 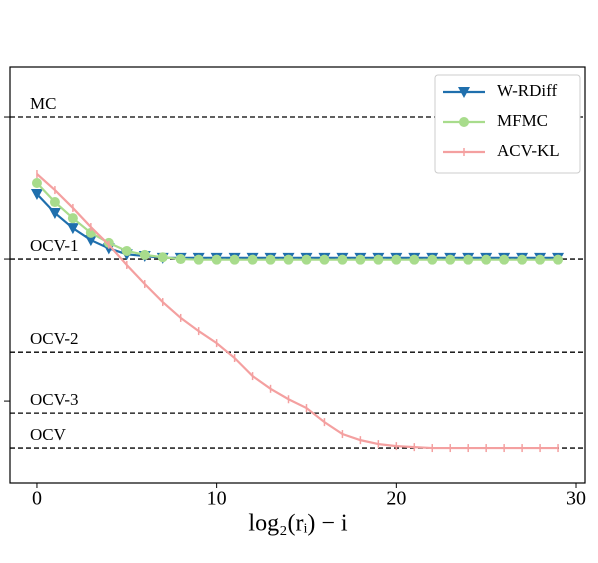 I want to click on legend-box, so click(x=507, y=124).